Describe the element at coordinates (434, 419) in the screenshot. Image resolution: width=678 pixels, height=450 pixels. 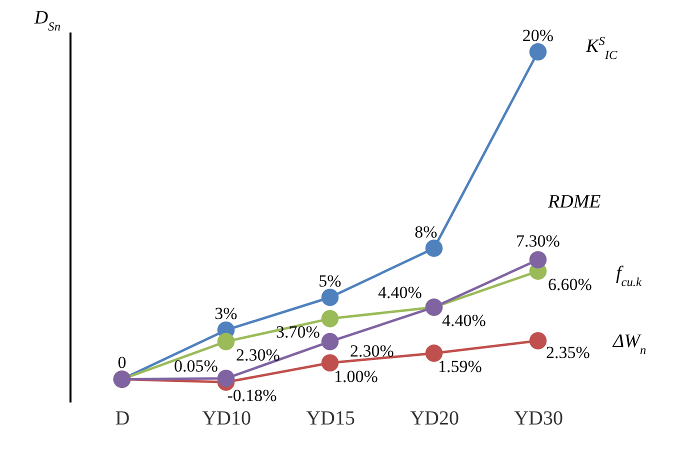
I see `x-tick-label: YD20` at that location.